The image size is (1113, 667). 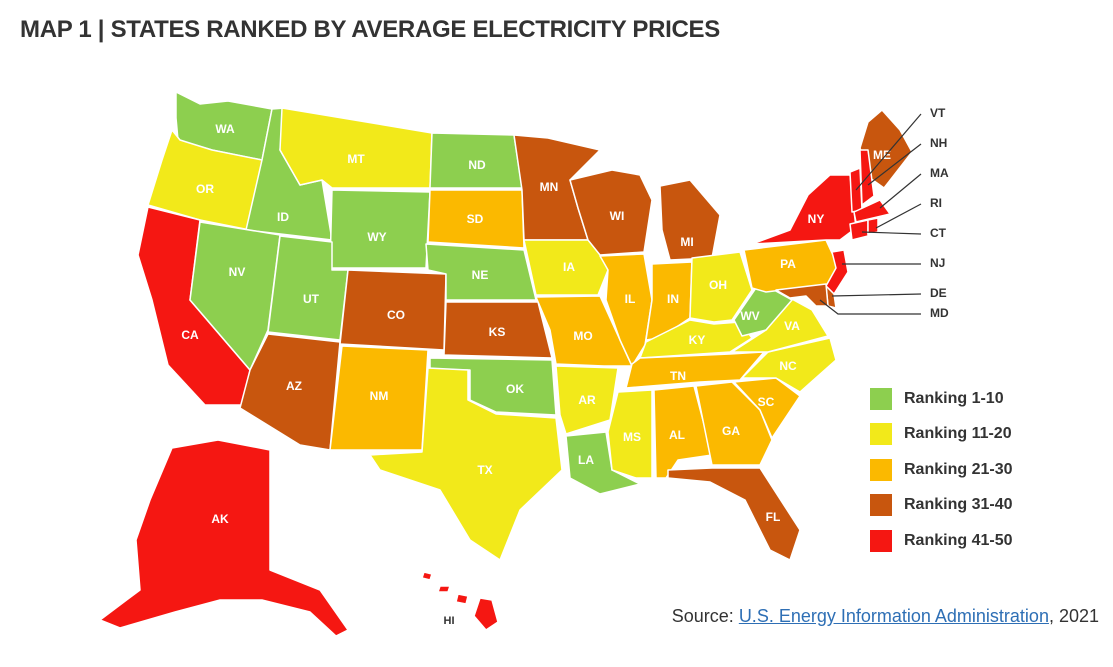 I want to click on callout-NJ: NJ, so click(x=937, y=263).